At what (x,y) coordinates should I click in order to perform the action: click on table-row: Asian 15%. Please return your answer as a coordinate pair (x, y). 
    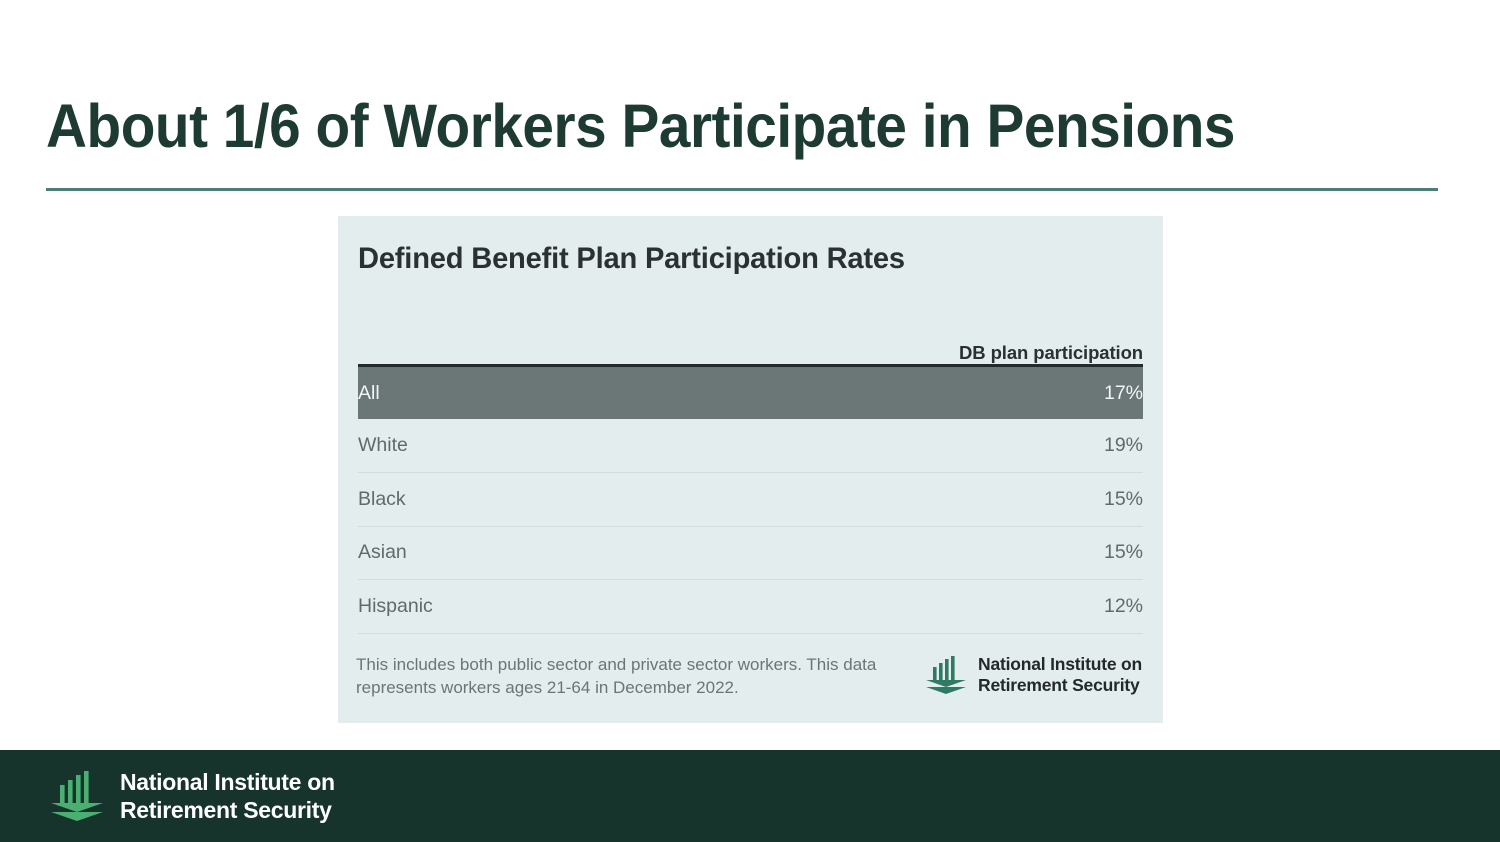
    Looking at the image, I should click on (750, 553).